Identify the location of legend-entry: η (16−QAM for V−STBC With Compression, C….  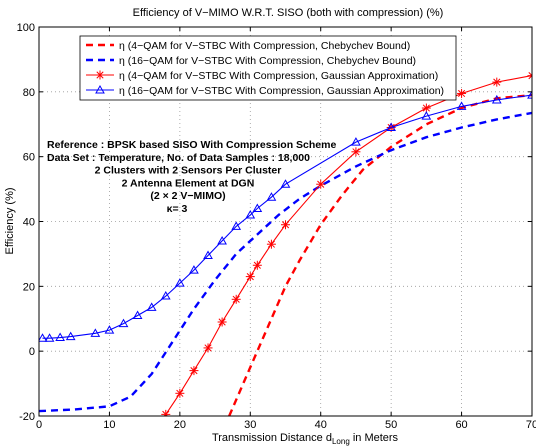
(267, 61).